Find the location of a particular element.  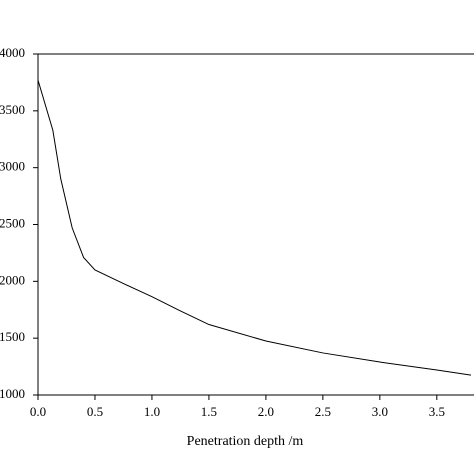

y-tick-label: 3500 is located at coordinates (12, 109).